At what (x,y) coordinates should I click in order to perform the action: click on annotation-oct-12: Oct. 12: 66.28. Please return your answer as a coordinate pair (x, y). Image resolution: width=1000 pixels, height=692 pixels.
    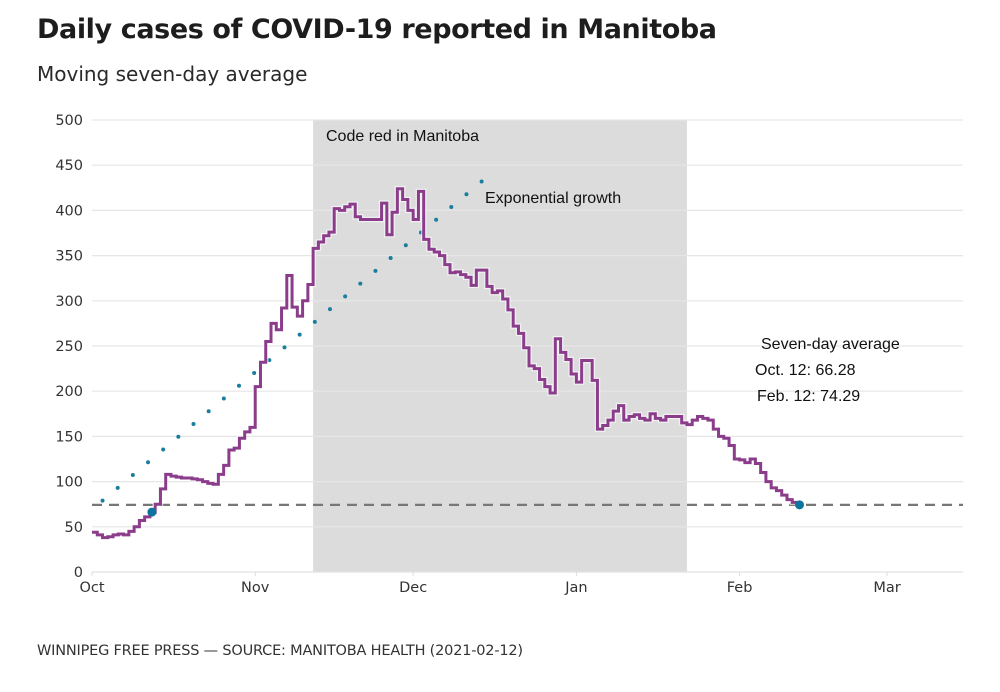
    Looking at the image, I should click on (805, 370).